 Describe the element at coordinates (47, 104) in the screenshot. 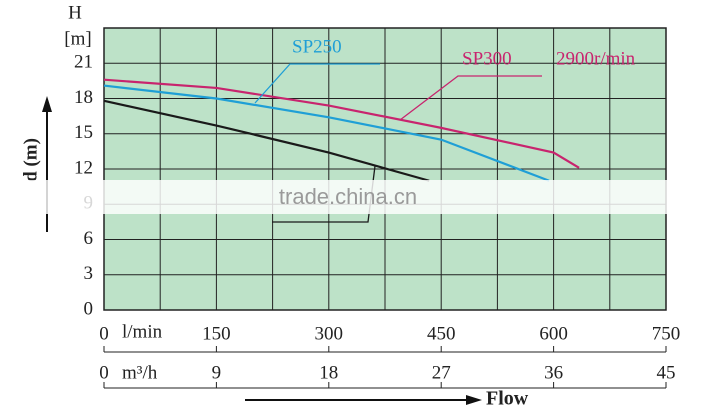

I see `y-arrow-head` at that location.